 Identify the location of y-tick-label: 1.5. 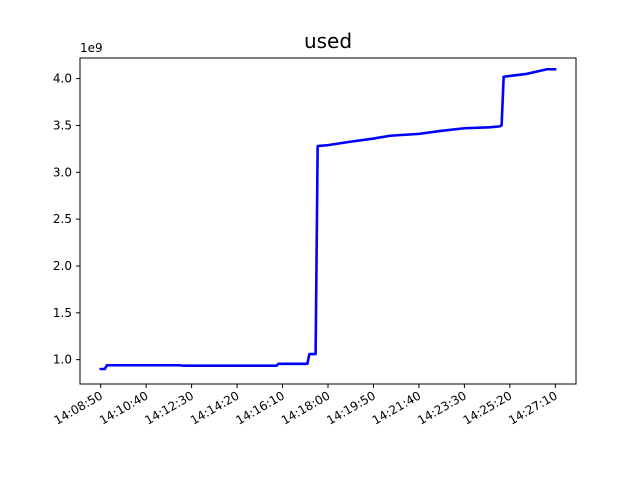
(62, 313).